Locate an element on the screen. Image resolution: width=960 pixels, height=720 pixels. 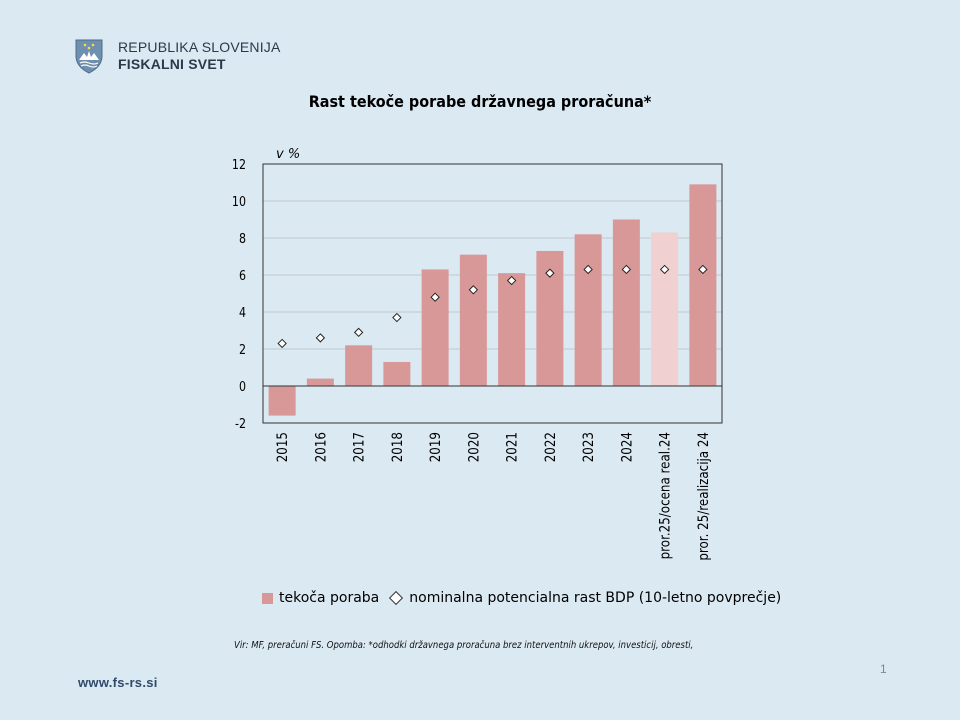
x-tick-label: 2023 is located at coordinates (589, 447).